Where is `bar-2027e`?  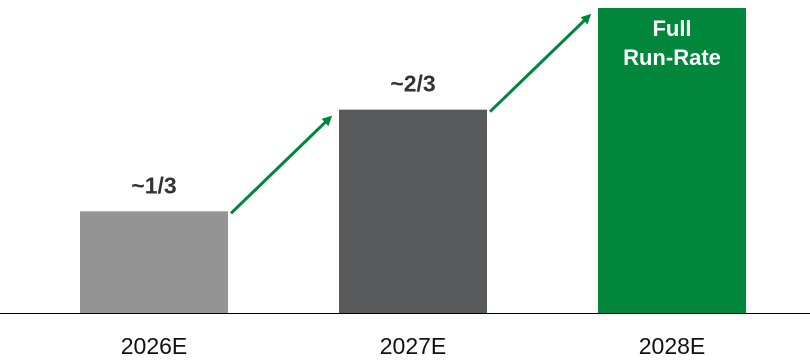 bar-2027e is located at coordinates (413, 211).